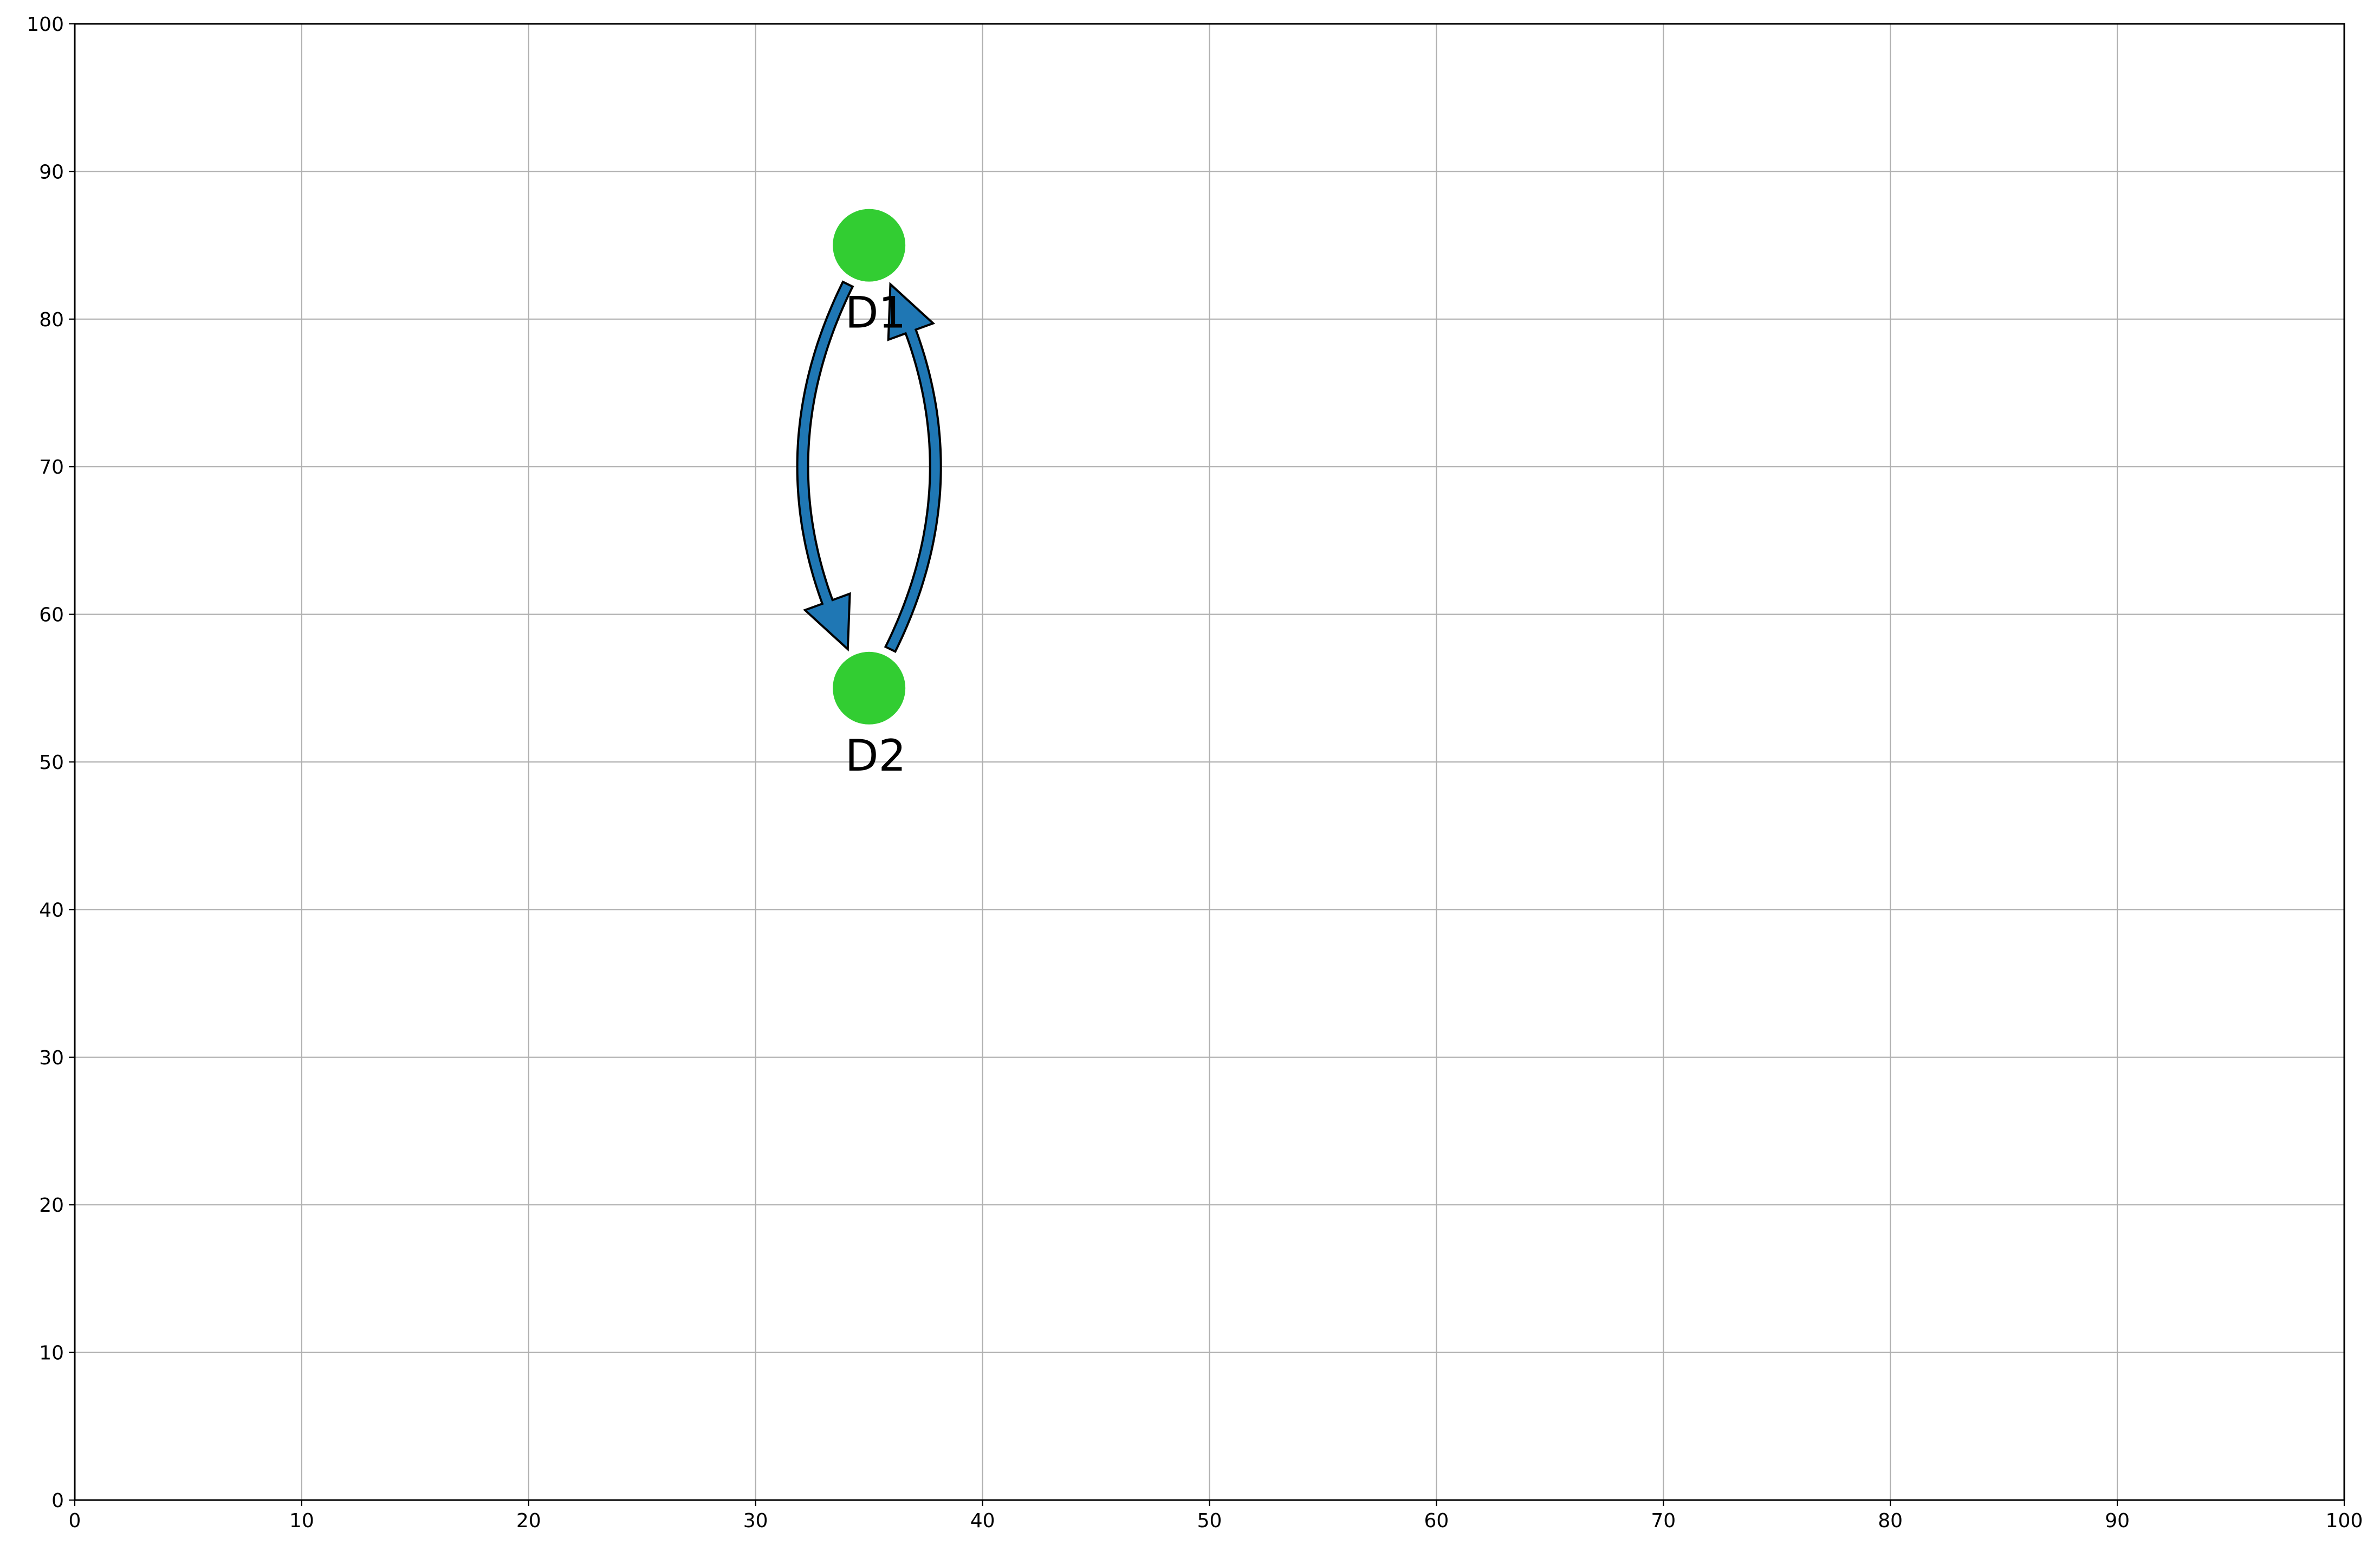 The width and height of the screenshot is (2380, 1551). Describe the element at coordinates (1210, 1521) in the screenshot. I see `x-tick-label: 50` at that location.